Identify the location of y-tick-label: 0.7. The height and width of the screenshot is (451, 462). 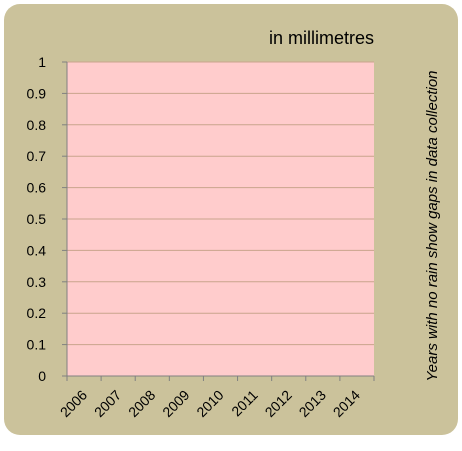
(37, 156).